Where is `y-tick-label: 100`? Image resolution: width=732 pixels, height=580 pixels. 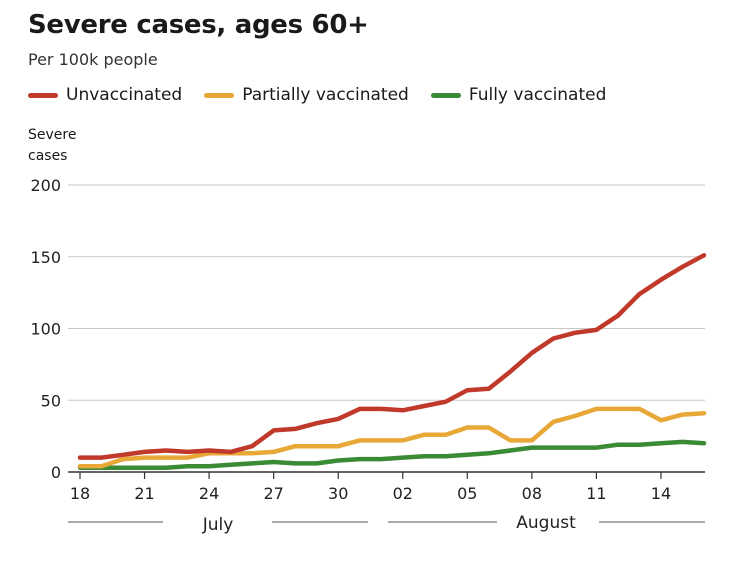 y-tick-label: 100 is located at coordinates (45, 329).